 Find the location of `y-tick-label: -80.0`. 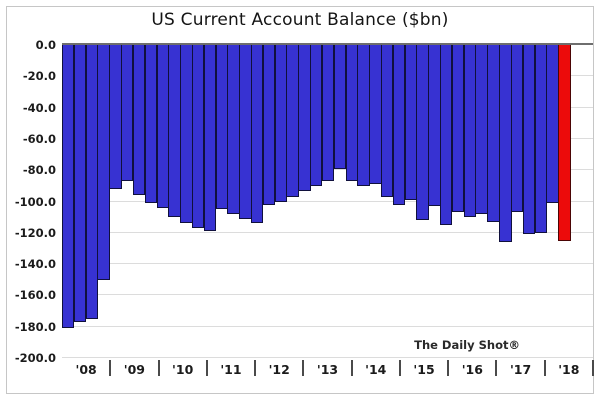

y-tick-label: -80.0 is located at coordinates (39, 170).